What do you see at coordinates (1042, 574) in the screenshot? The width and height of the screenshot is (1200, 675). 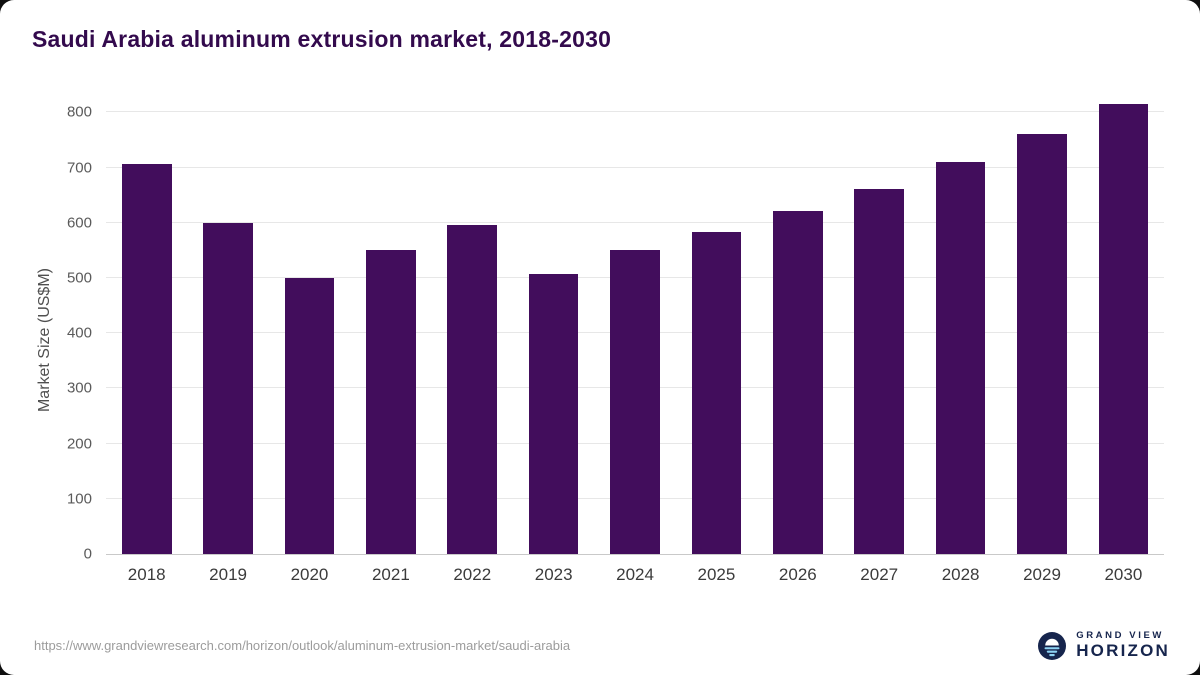 I see `x-tick-label: 2029` at bounding box center [1042, 574].